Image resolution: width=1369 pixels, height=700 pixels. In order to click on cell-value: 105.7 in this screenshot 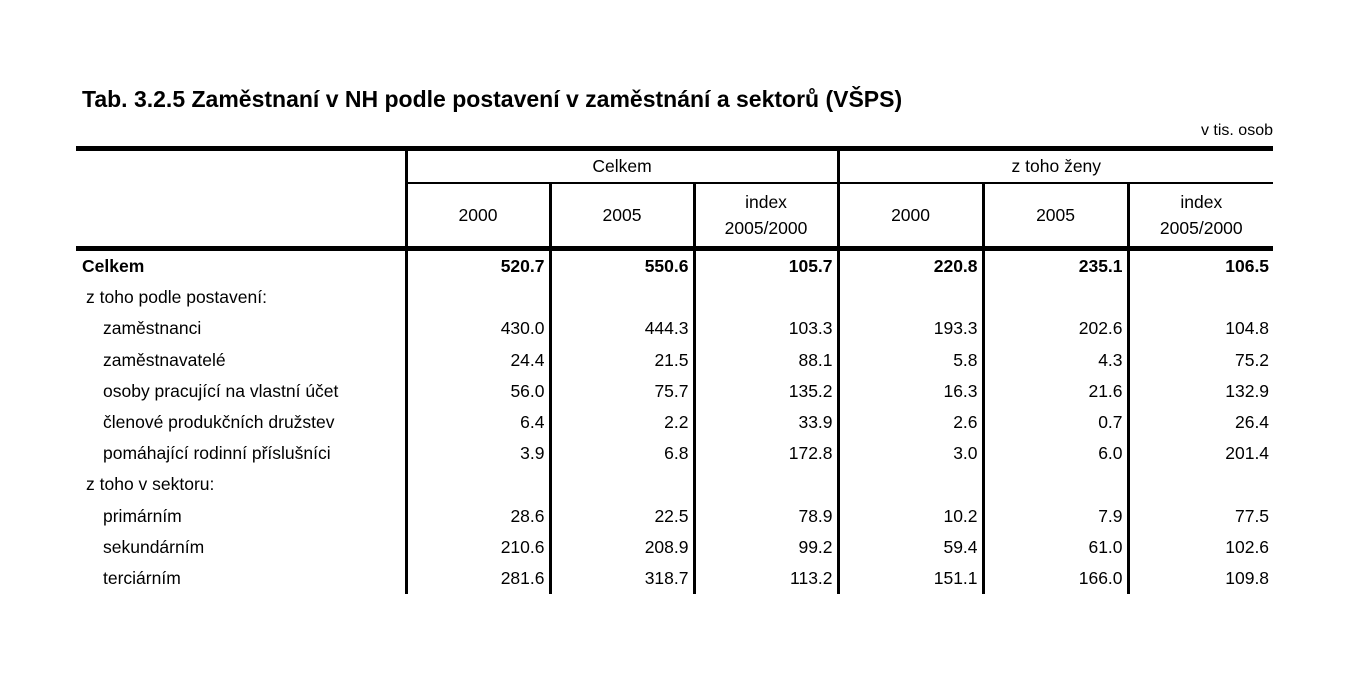, I will do `click(765, 265)`.